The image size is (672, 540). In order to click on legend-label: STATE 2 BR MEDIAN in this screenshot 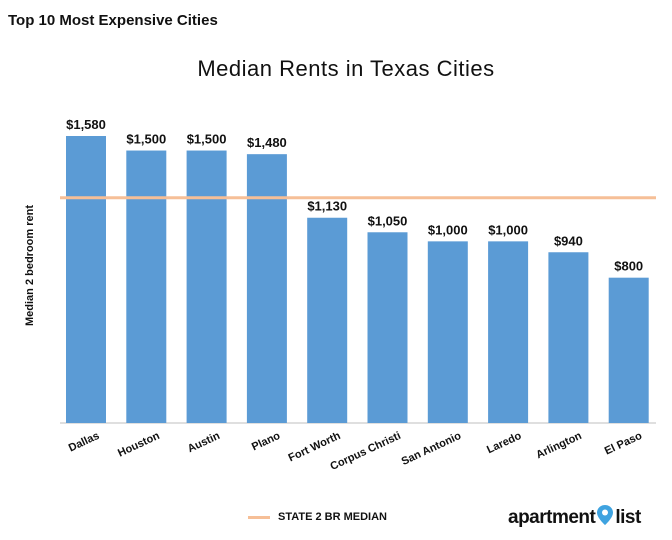, I will do `click(332, 517)`.